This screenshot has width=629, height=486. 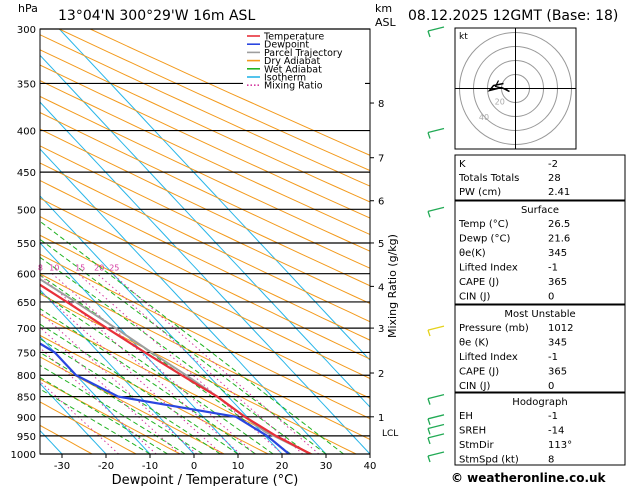 What do you see at coordinates (539, 402) in the screenshot?
I see `hodograph-title: Hodograph` at bounding box center [539, 402].